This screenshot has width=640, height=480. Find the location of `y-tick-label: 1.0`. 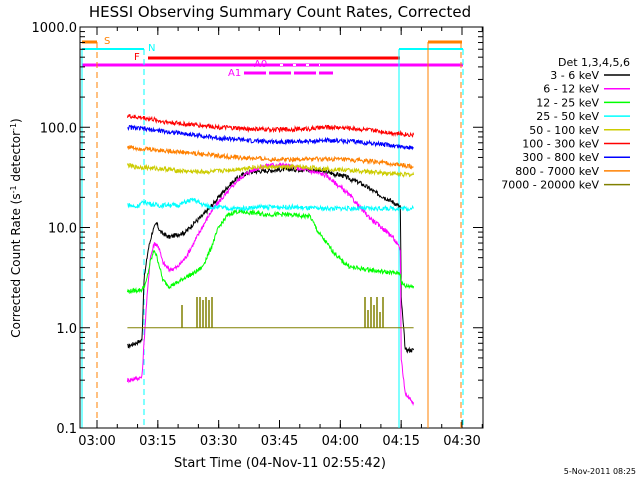

y-tick-label: 1.0 is located at coordinates (66, 329).